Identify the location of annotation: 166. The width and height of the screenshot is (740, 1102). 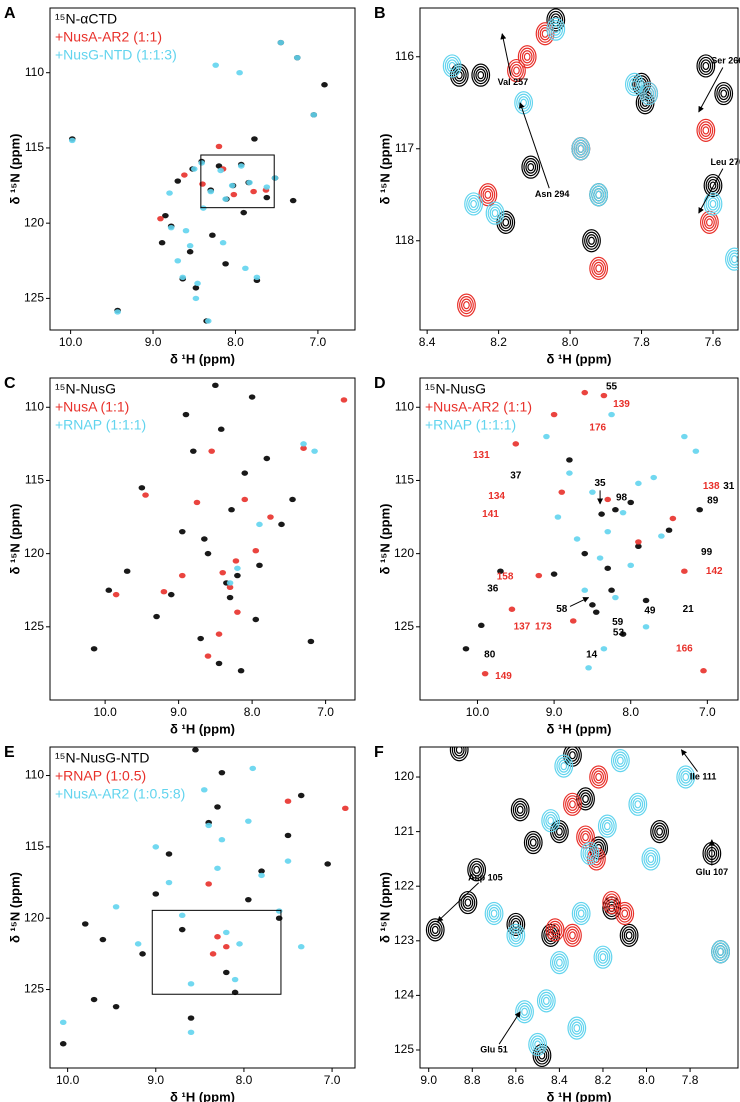
(684, 648).